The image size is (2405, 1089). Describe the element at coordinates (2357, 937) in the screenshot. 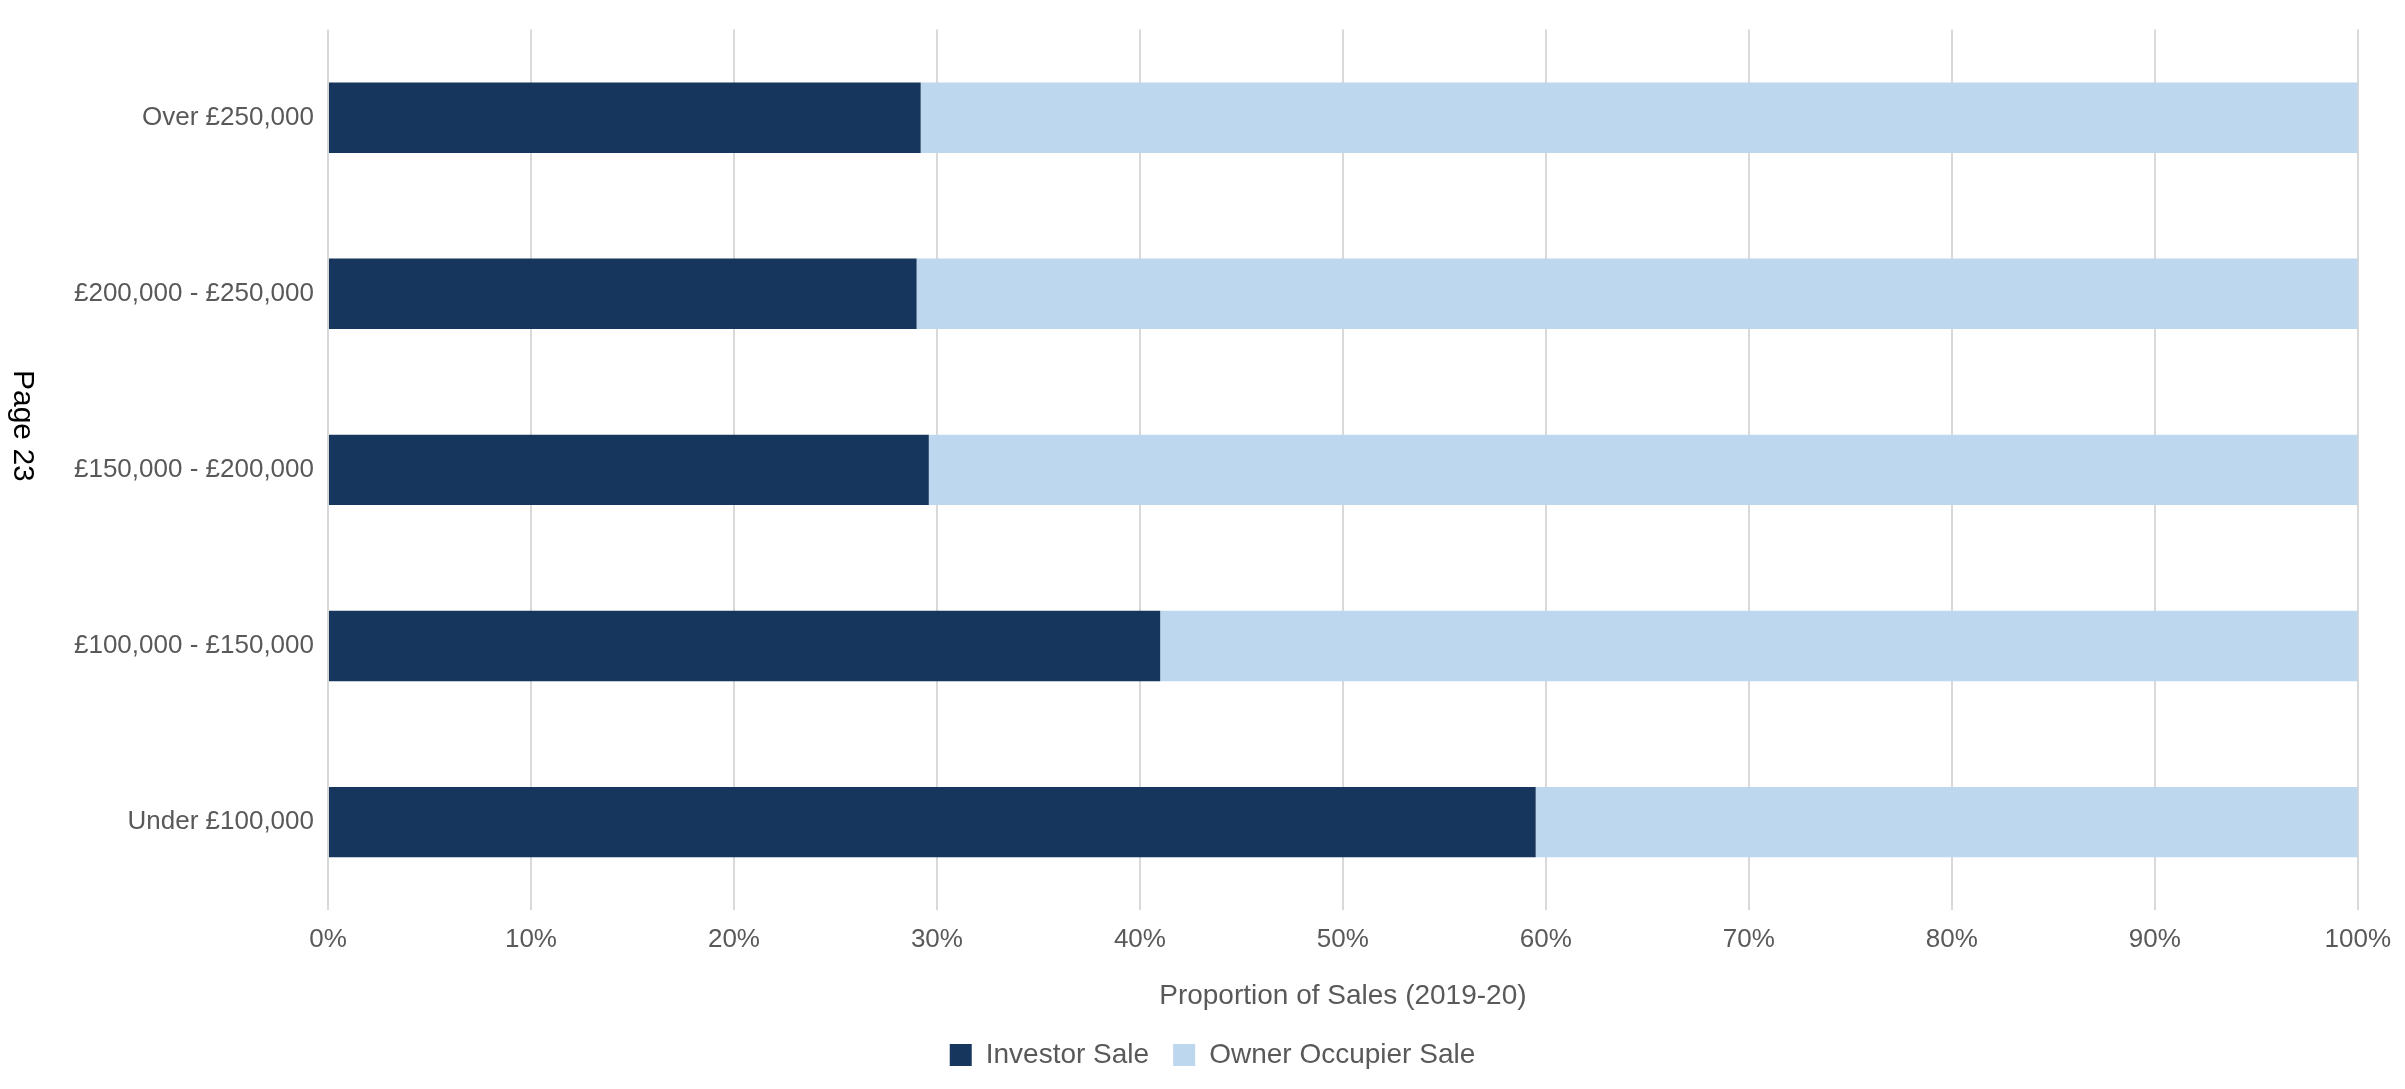

I see `x-tick-label: 100%` at that location.